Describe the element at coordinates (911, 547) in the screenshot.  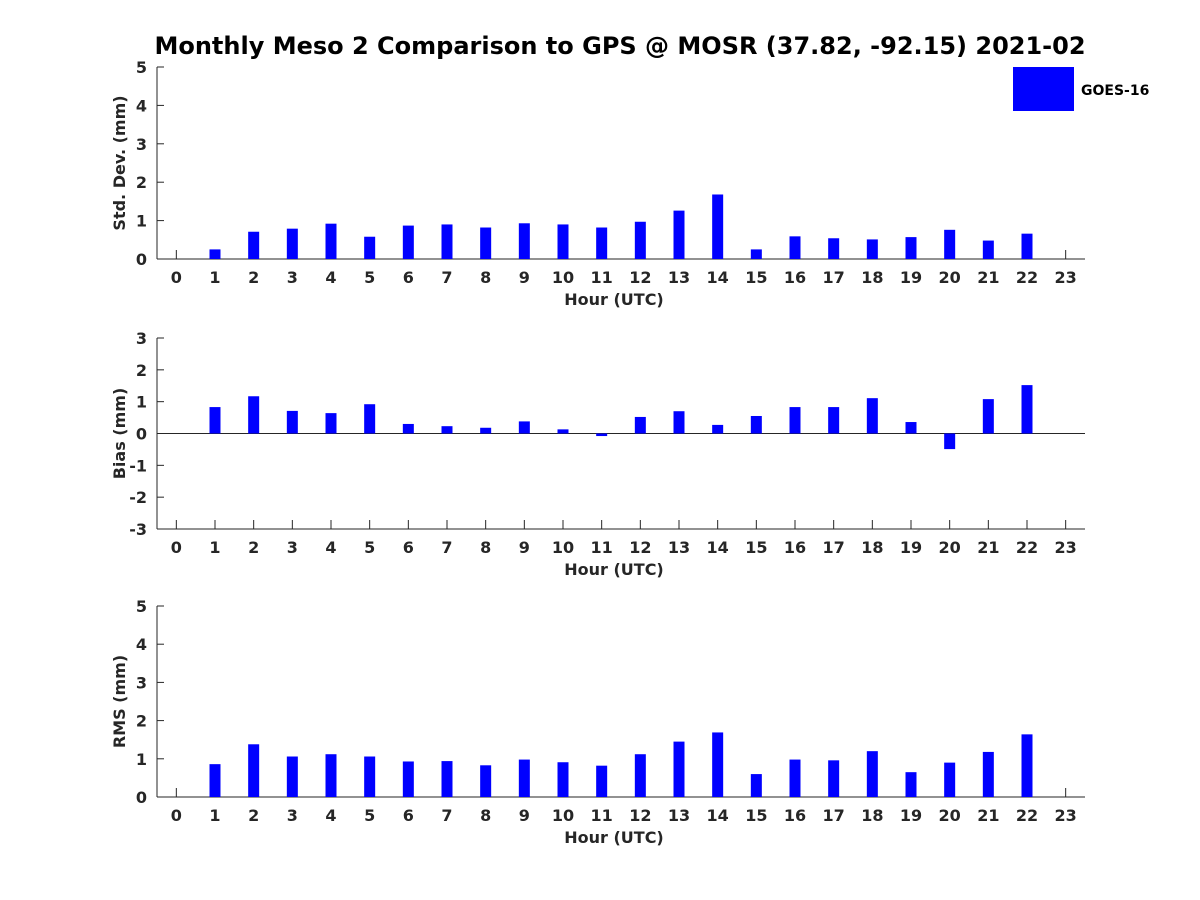
I see `bias-x-tick-label: 19` at that location.